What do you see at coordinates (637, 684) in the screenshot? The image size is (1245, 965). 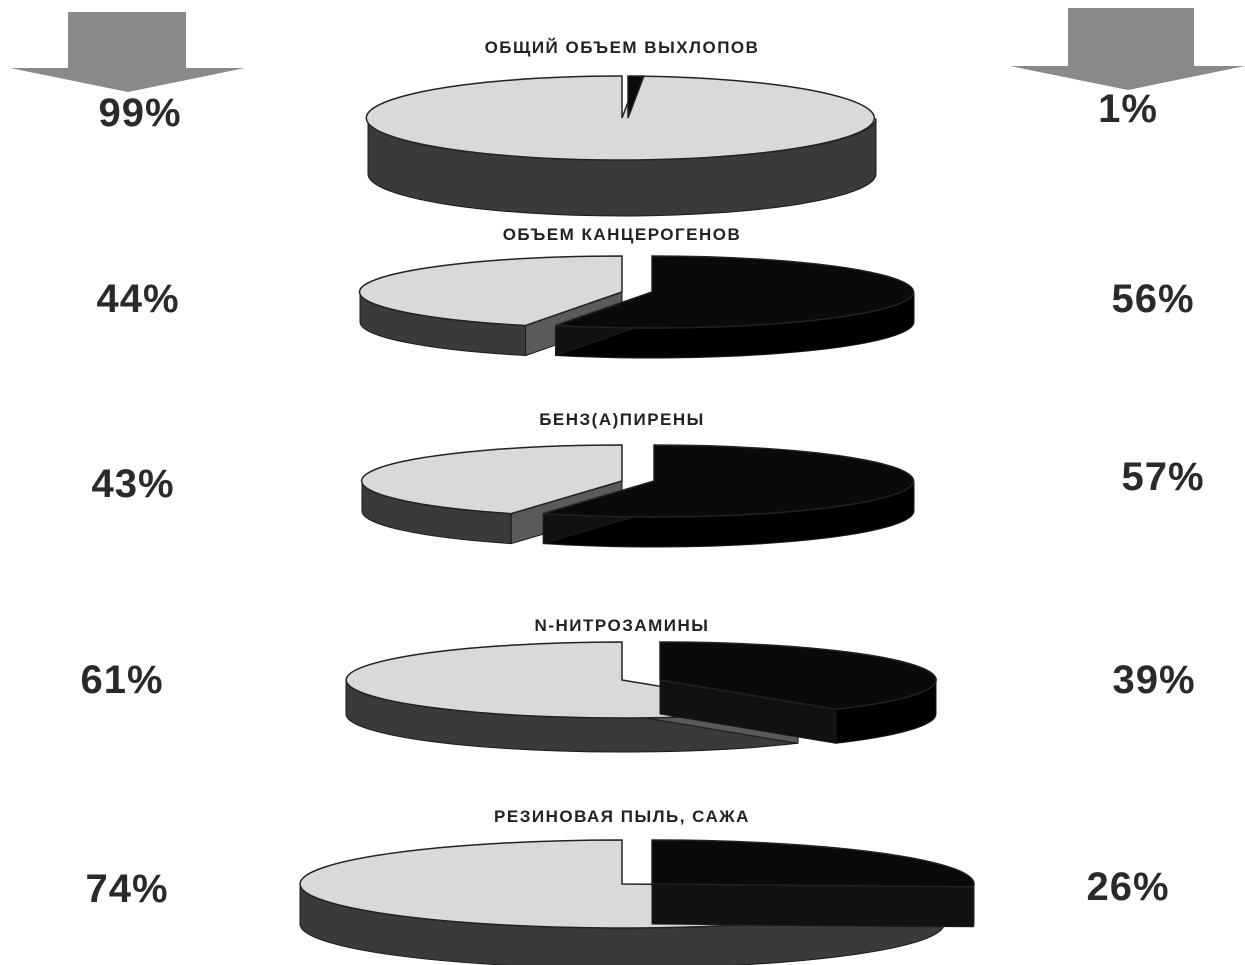 I see `chart-group: N-НИТРОЗАМИНЫ 61% 39%` at bounding box center [637, 684].